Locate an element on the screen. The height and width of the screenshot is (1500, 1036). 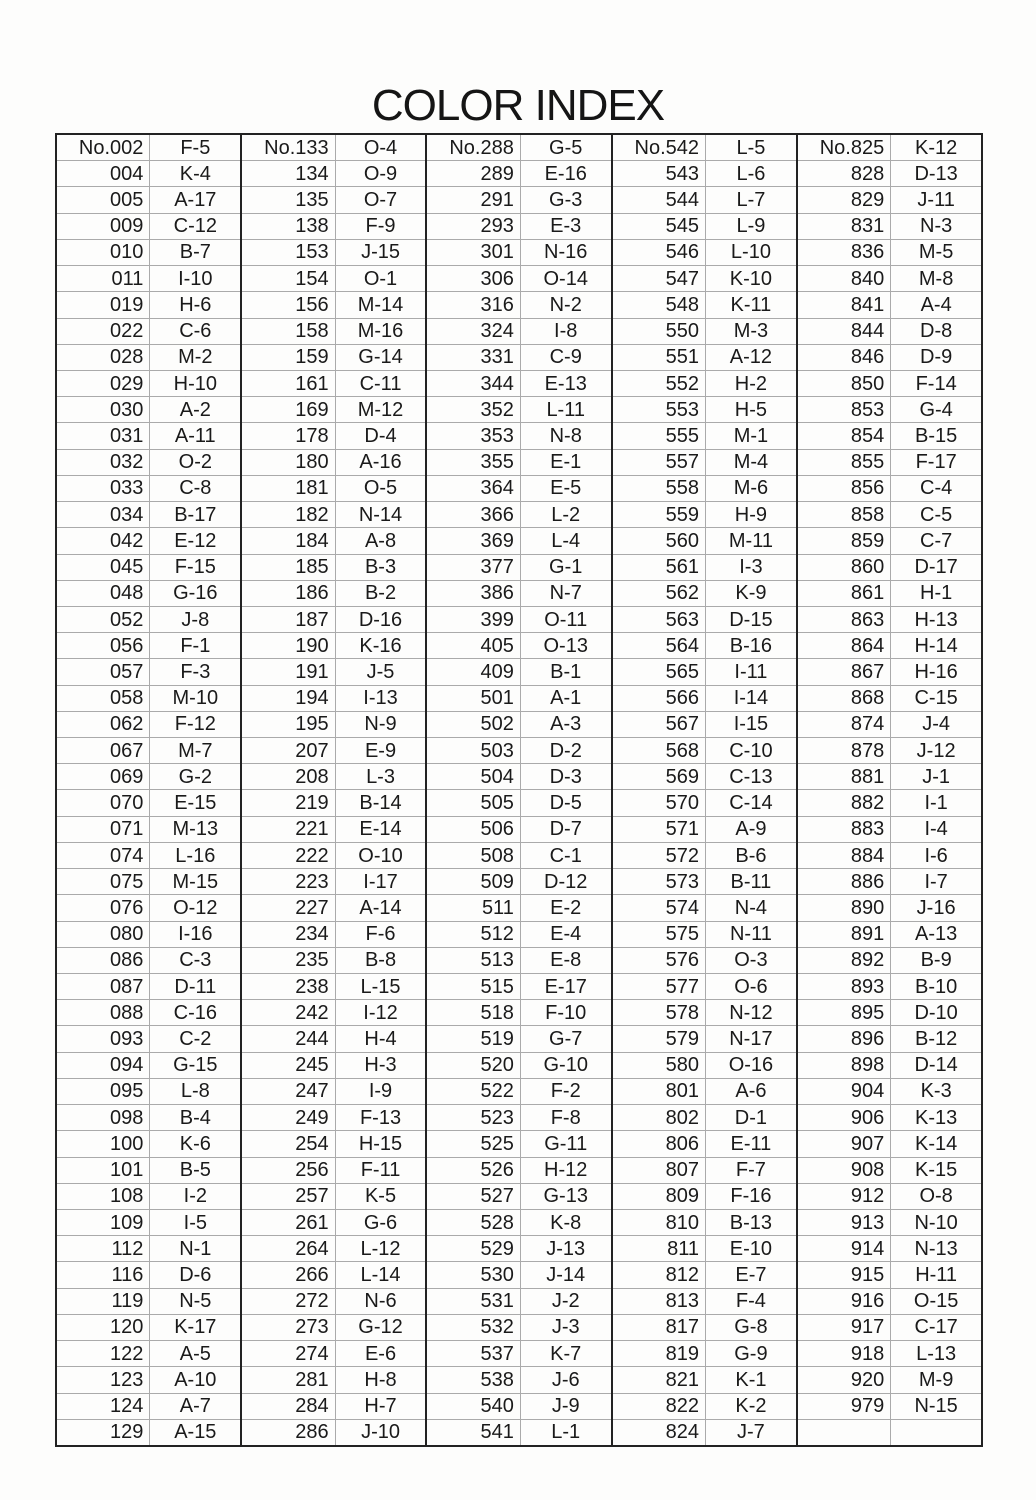
color-code-cell: B-17 is located at coordinates (195, 514).